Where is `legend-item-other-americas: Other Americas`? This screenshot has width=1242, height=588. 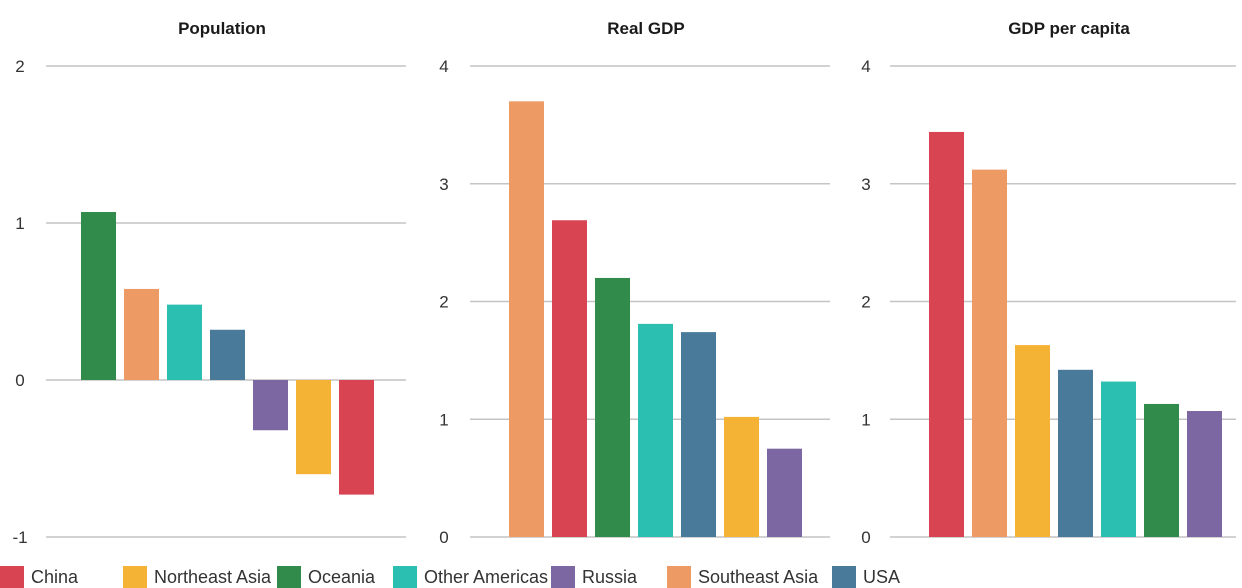
legend-item-other-americas: Other Americas is located at coordinates (470, 577).